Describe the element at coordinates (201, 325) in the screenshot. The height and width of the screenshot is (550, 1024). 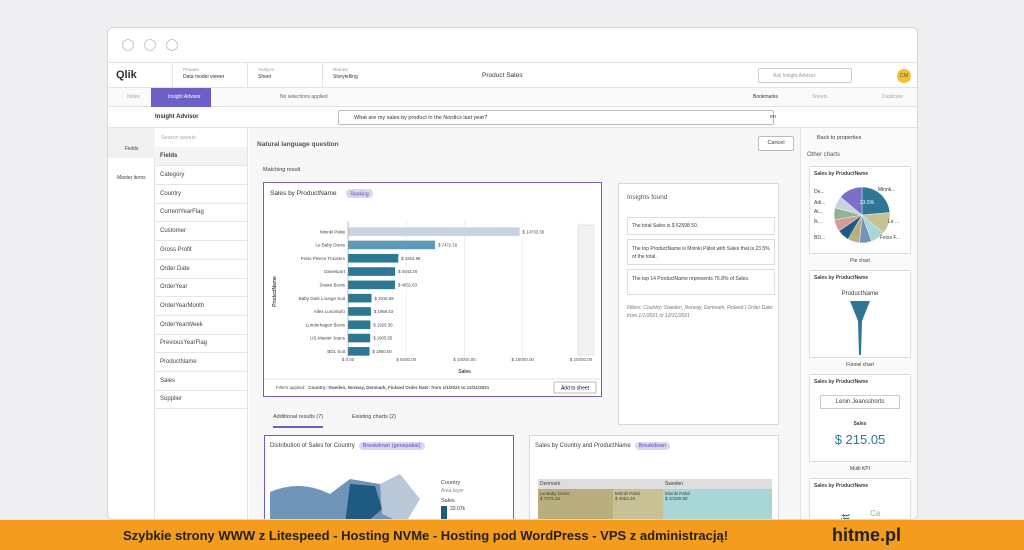
I see `field: OrderYearWeek` at that location.